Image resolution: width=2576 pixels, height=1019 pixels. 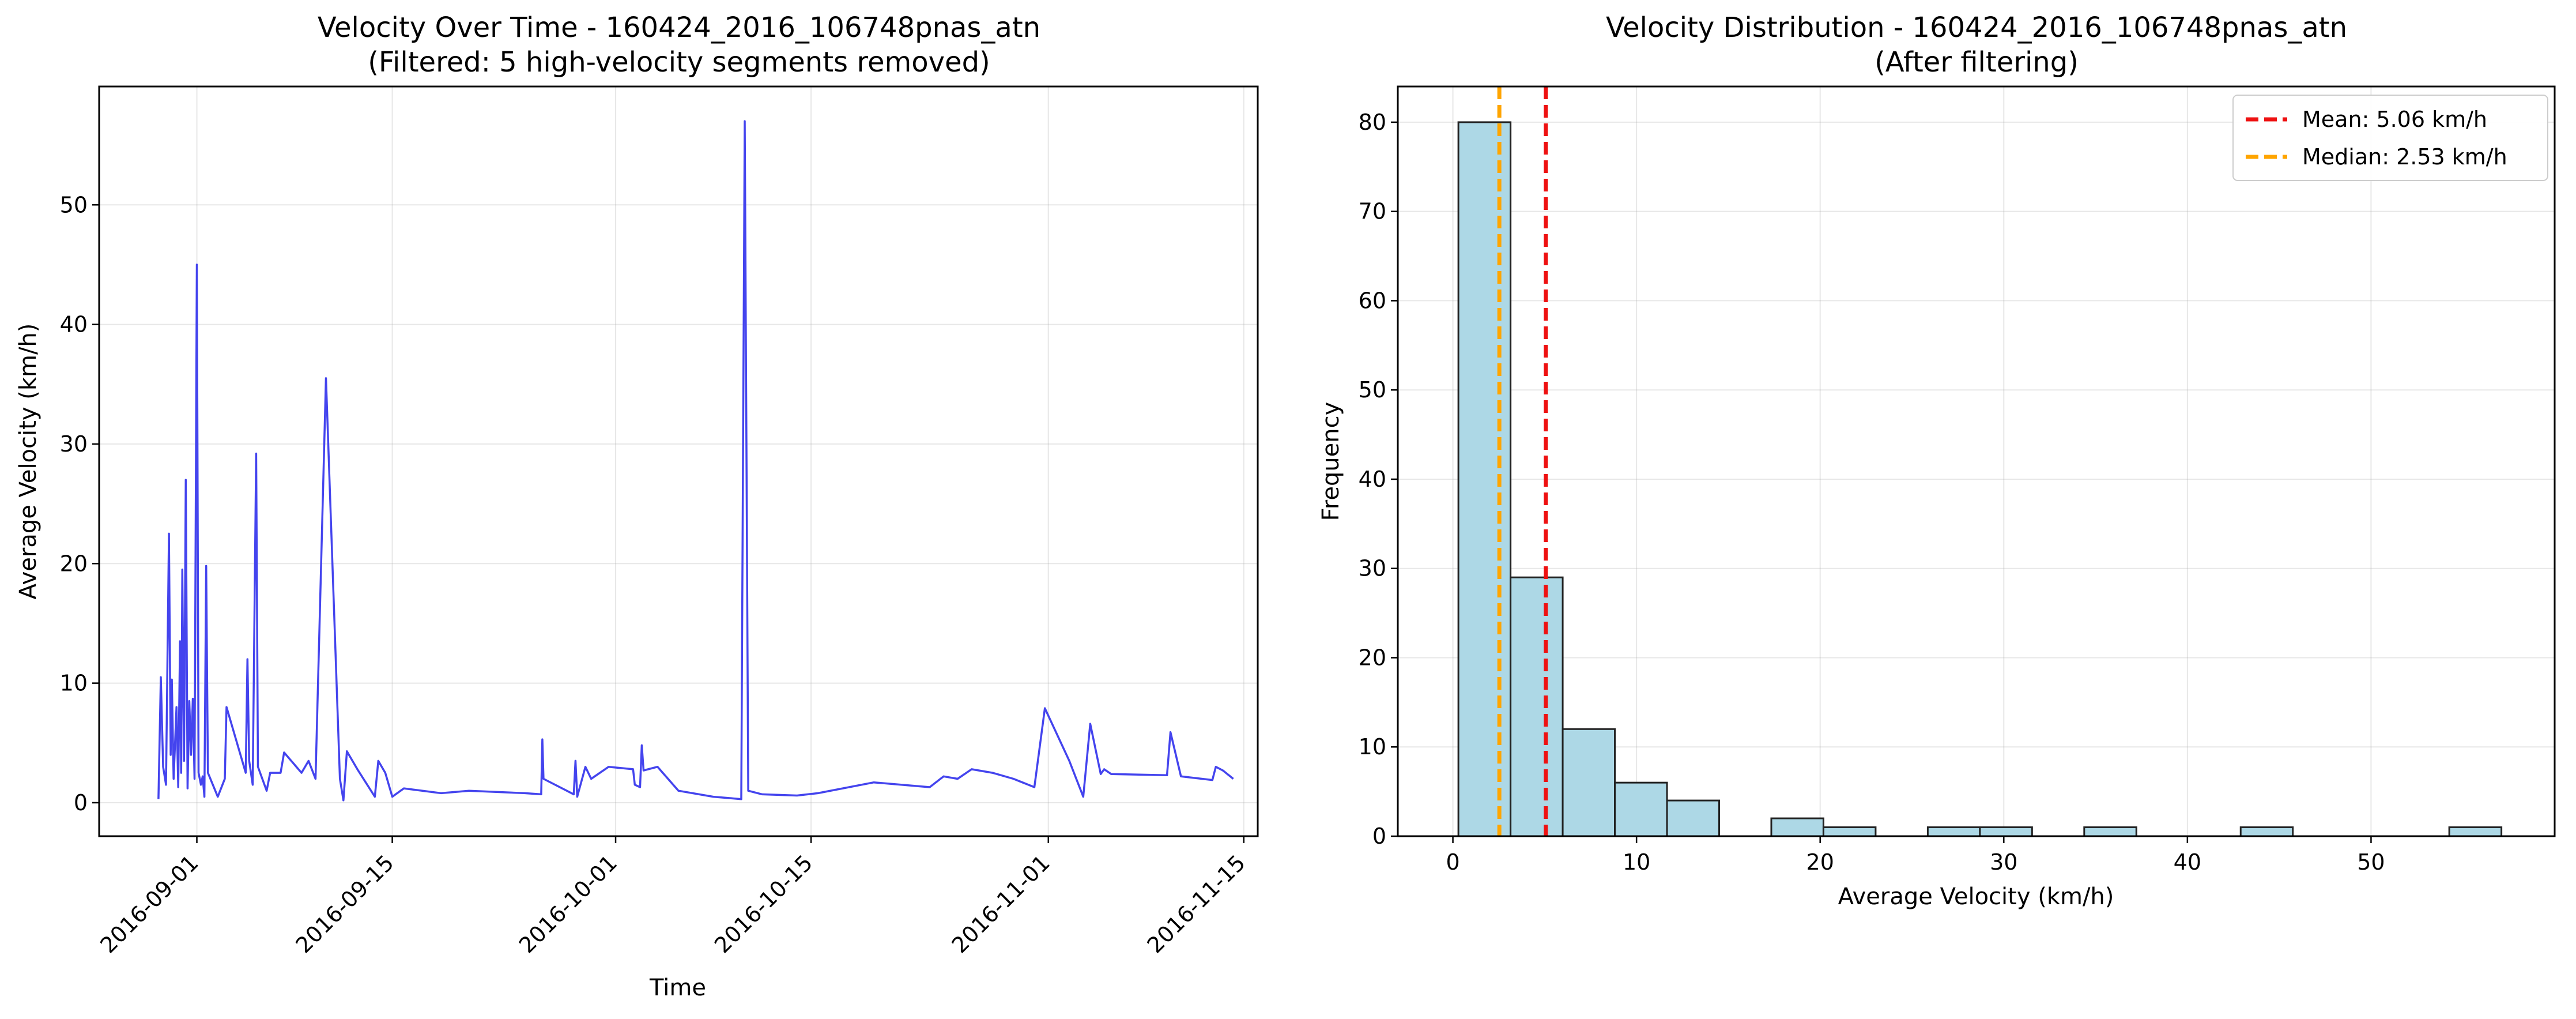 I want to click on histogram-ytick-label: 70, so click(x=1372, y=211).